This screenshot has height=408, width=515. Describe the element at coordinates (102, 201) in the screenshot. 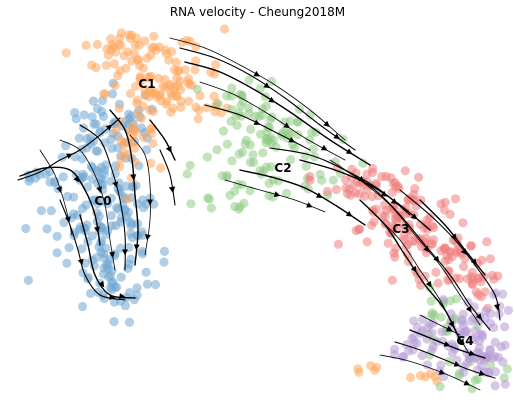

I see `cluster-label-c0: C0` at that location.